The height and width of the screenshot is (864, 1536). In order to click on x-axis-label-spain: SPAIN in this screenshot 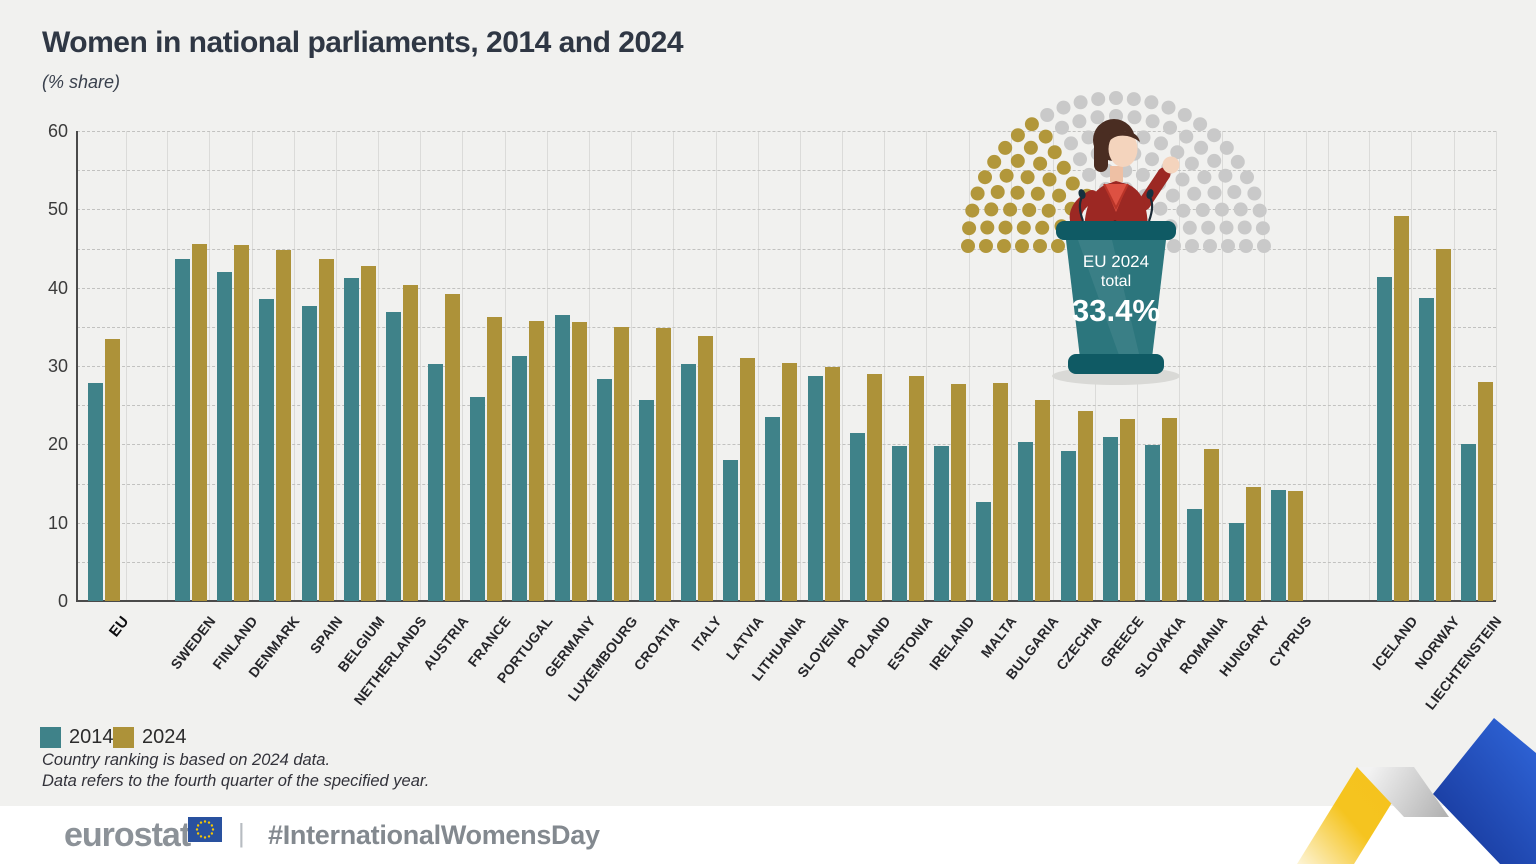, I will do `click(326, 635)`.